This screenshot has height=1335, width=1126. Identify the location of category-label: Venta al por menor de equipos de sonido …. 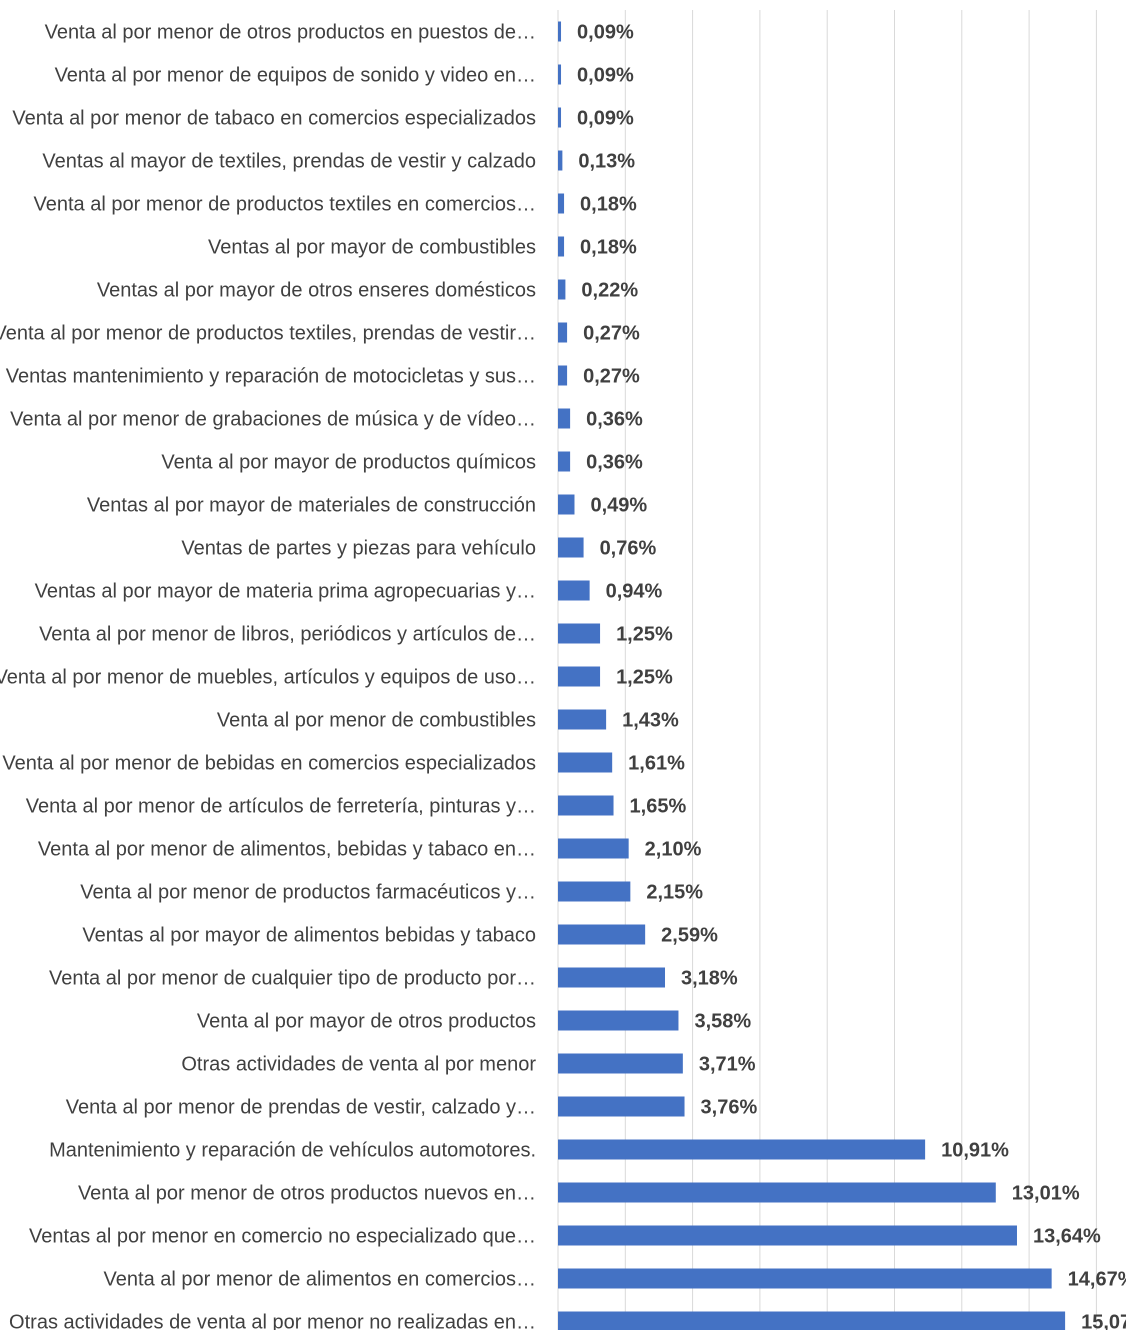
(295, 76).